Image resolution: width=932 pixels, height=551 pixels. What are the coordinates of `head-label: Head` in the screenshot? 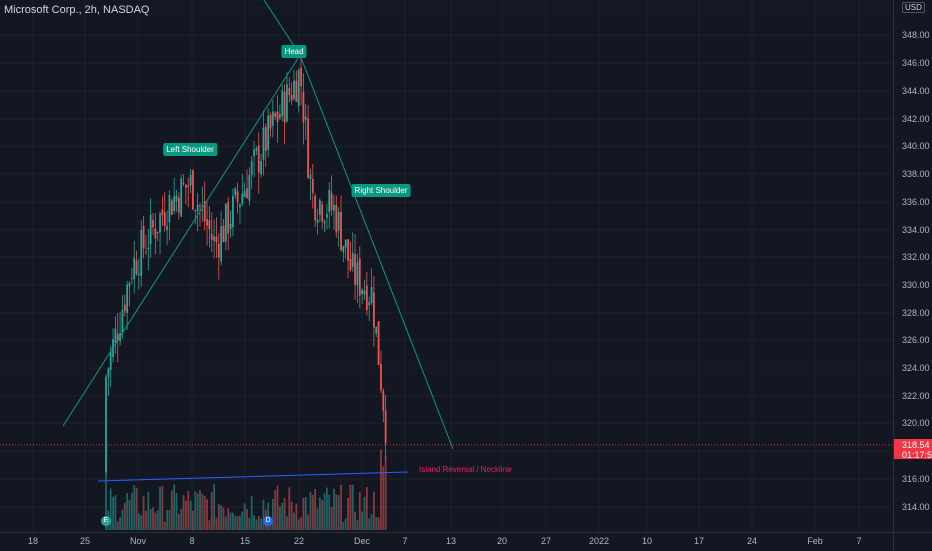 It's located at (294, 51).